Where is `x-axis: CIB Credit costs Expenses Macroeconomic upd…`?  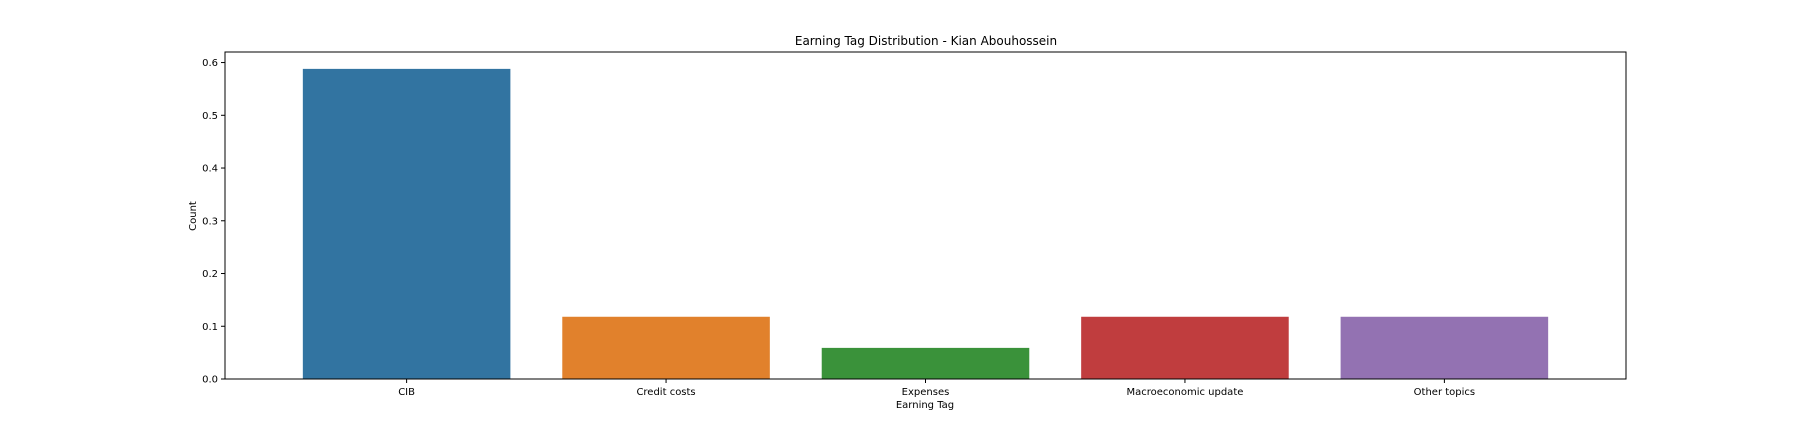 x-axis: CIB Credit costs Expenses Macroeconomic upd… is located at coordinates (936, 388).